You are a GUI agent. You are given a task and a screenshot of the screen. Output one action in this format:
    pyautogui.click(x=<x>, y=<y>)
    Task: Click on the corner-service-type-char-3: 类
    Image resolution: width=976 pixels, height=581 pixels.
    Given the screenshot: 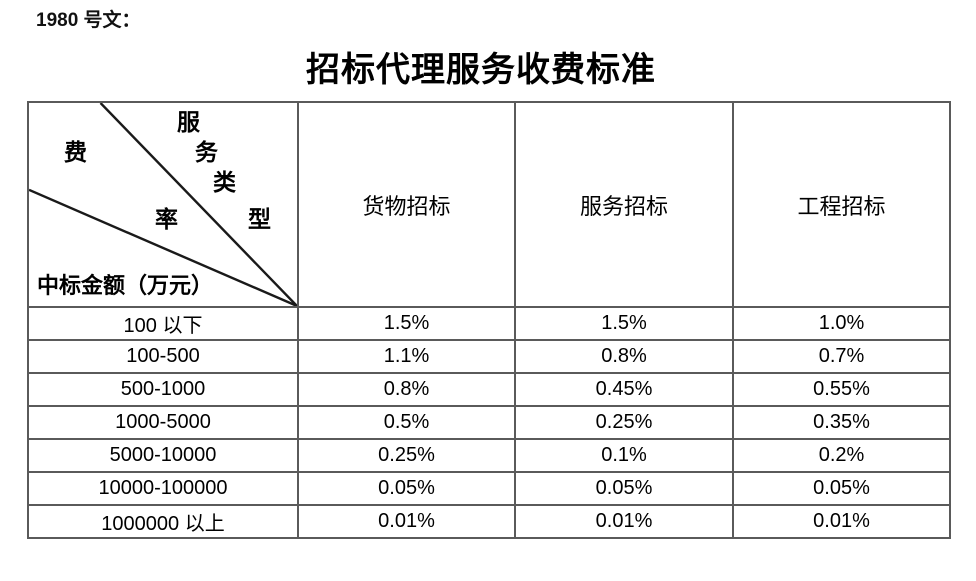 What is the action you would take?
    pyautogui.click(x=224, y=182)
    